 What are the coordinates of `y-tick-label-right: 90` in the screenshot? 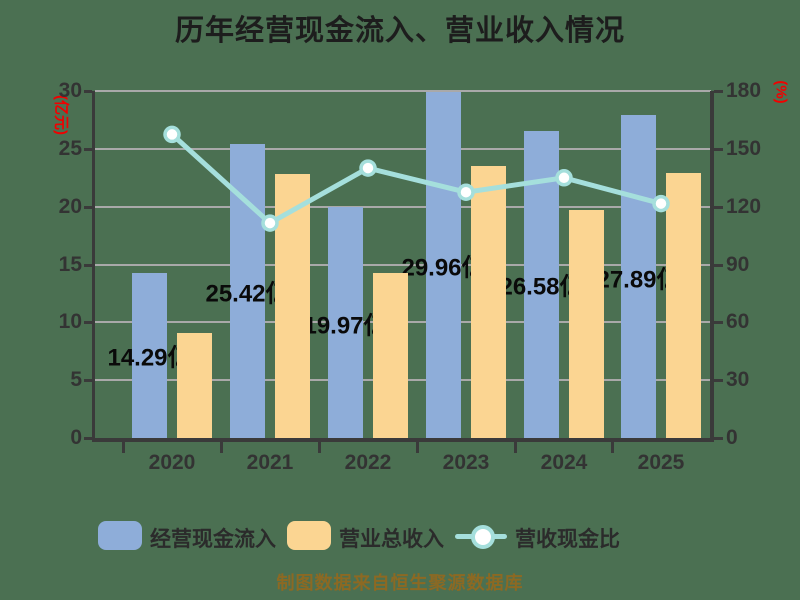 It's located at (738, 264).